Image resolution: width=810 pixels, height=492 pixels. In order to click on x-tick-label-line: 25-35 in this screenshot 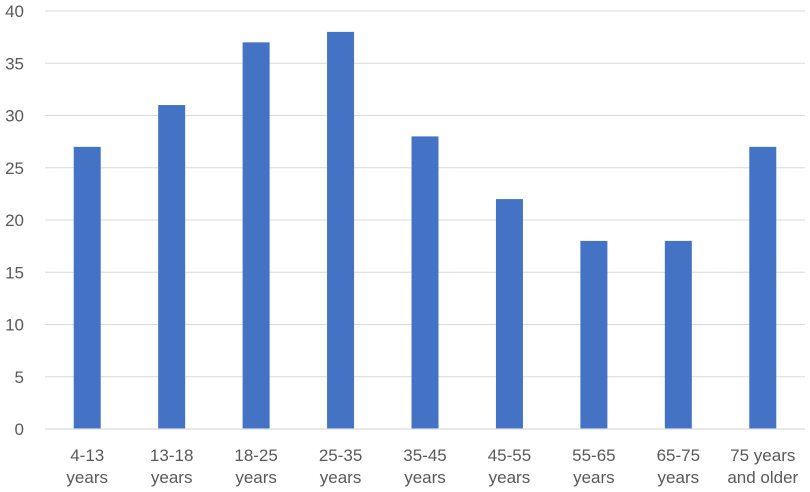, I will do `click(340, 455)`.